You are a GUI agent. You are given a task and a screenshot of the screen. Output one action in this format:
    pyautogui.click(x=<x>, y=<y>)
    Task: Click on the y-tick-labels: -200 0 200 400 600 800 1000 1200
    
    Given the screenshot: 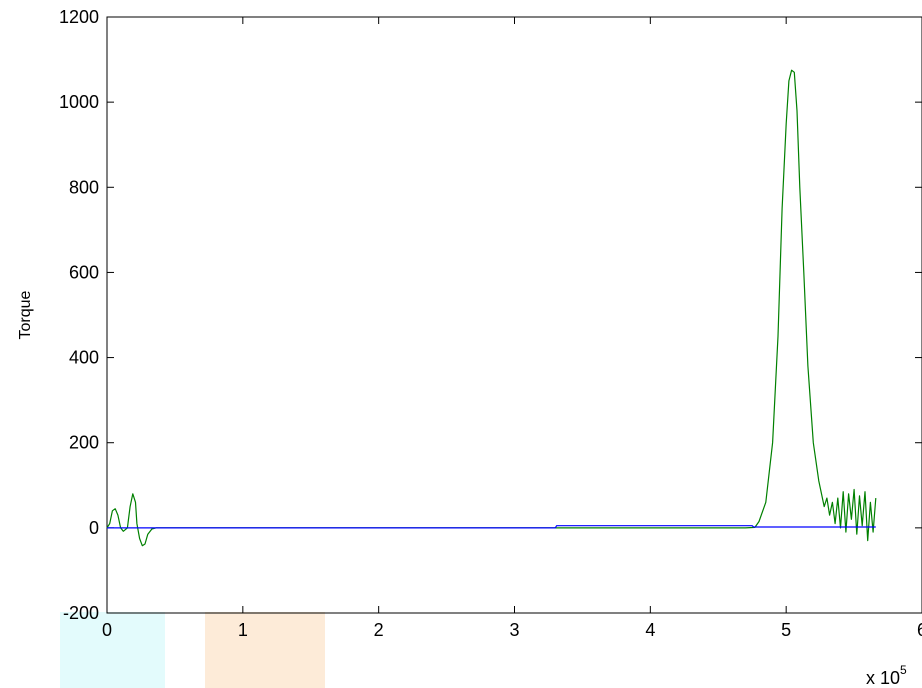 What is the action you would take?
    pyautogui.click(x=79, y=315)
    